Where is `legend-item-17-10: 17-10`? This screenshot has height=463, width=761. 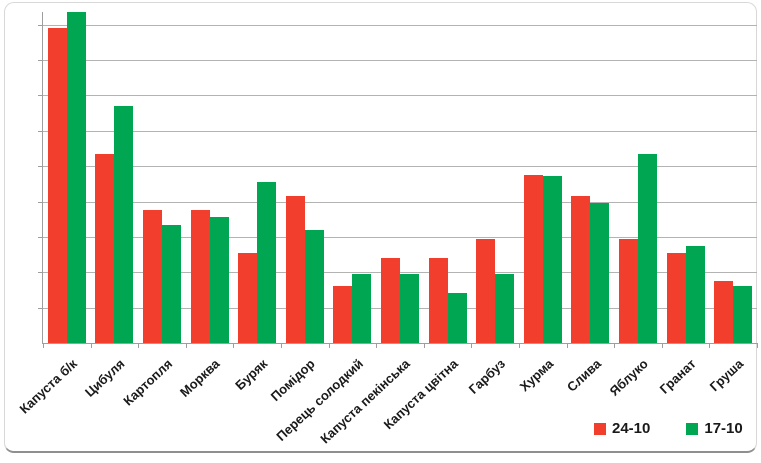
legend-item-17-10: 17-10 is located at coordinates (714, 428).